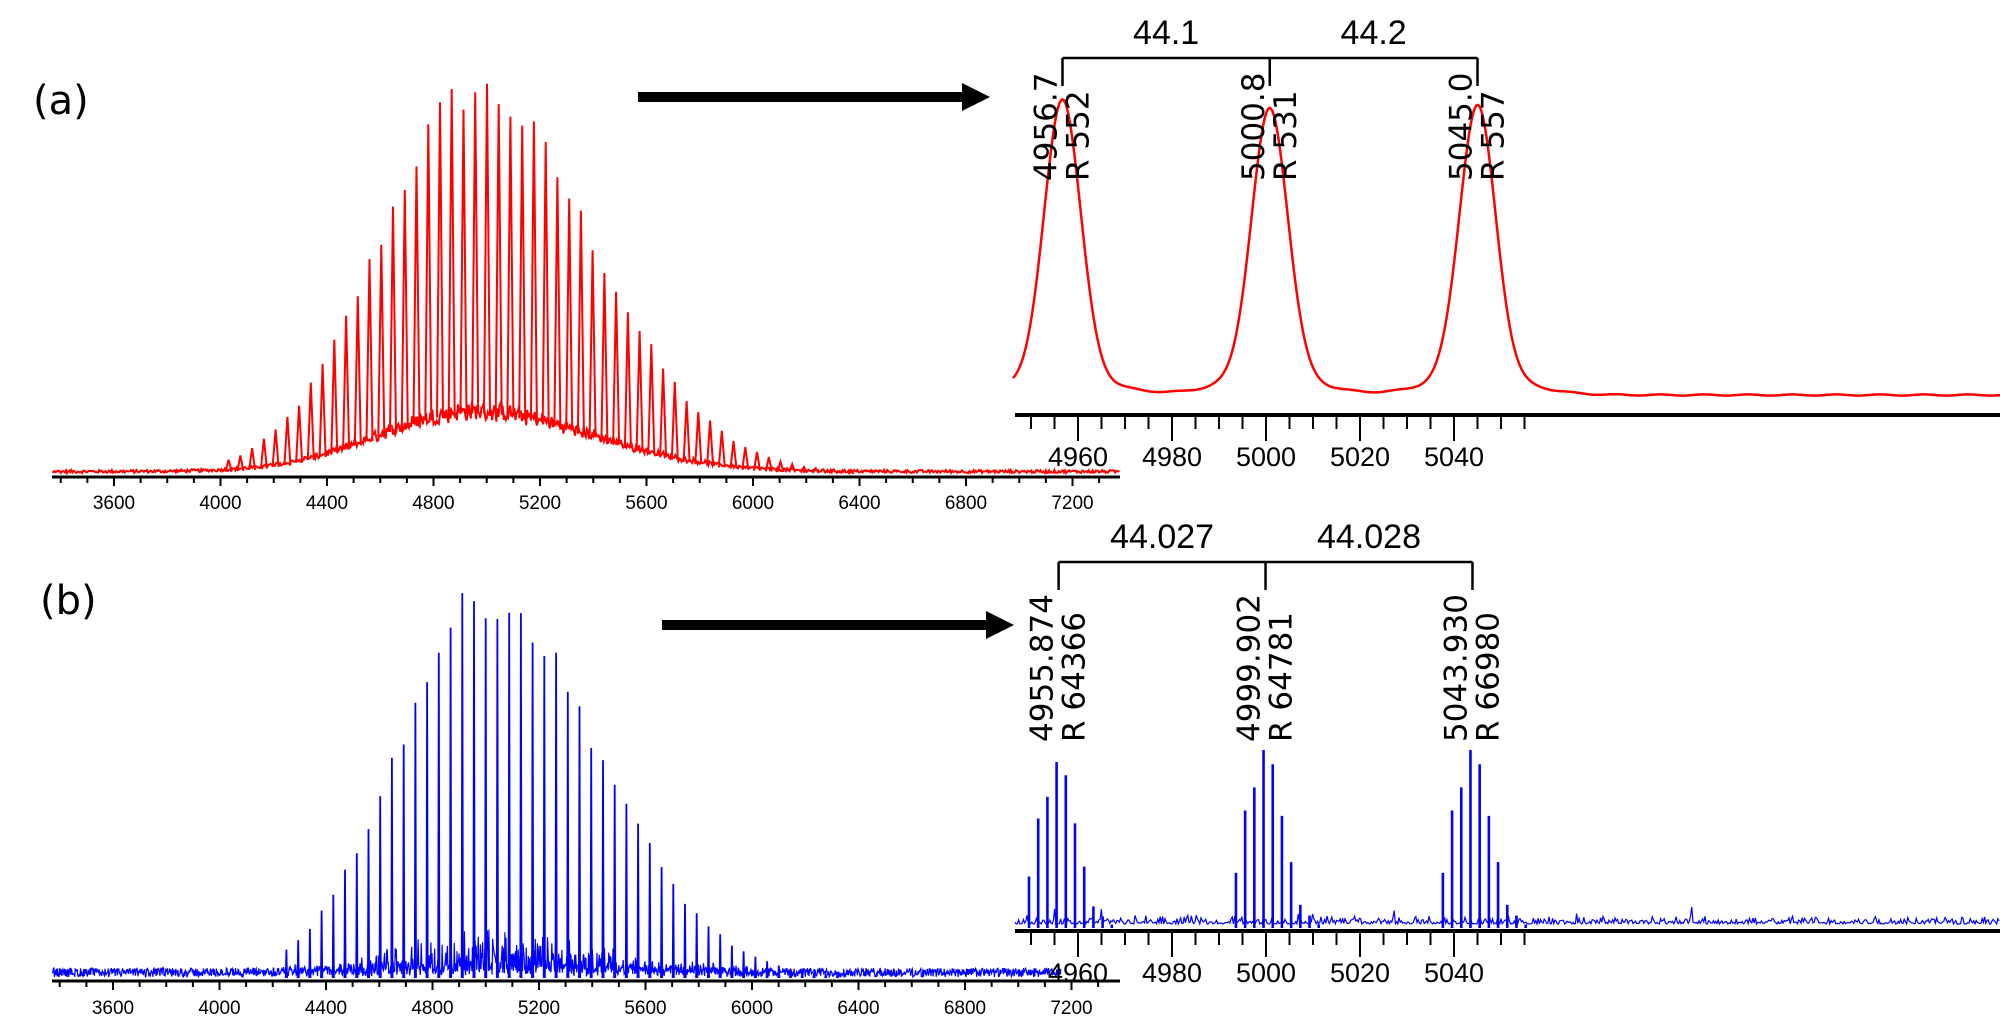 This screenshot has width=2000, height=1029. Describe the element at coordinates (1043, 668) in the screenshot. I see `peak-mz-label: 4955.874` at that location.